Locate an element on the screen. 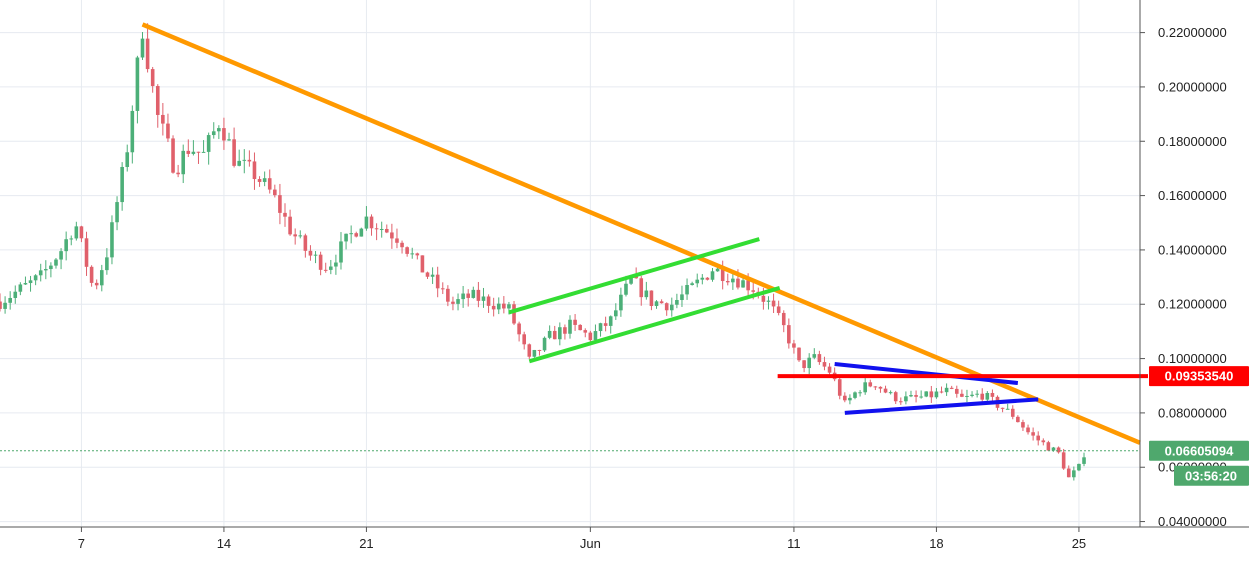 The width and height of the screenshot is (1249, 561). green-channel-upper-line is located at coordinates (634, 276).